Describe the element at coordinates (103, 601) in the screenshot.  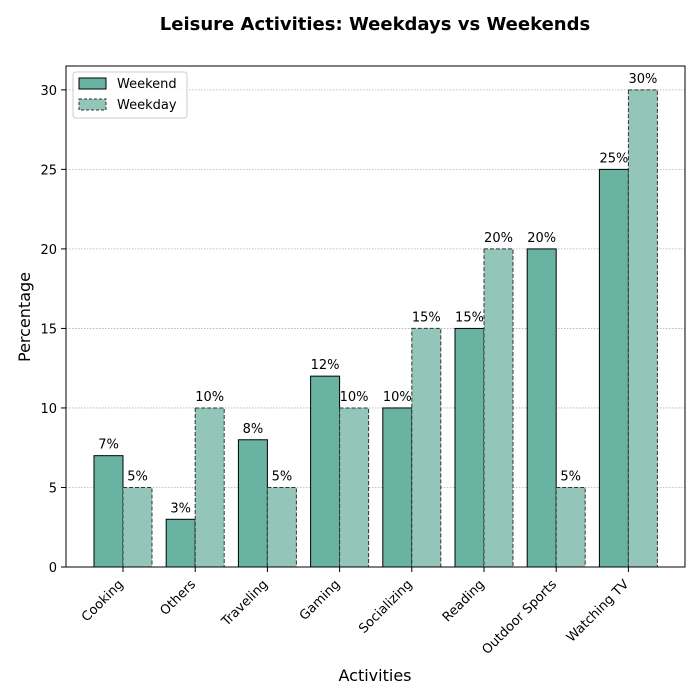
I see `x-tick-label: Cooking` at that location.